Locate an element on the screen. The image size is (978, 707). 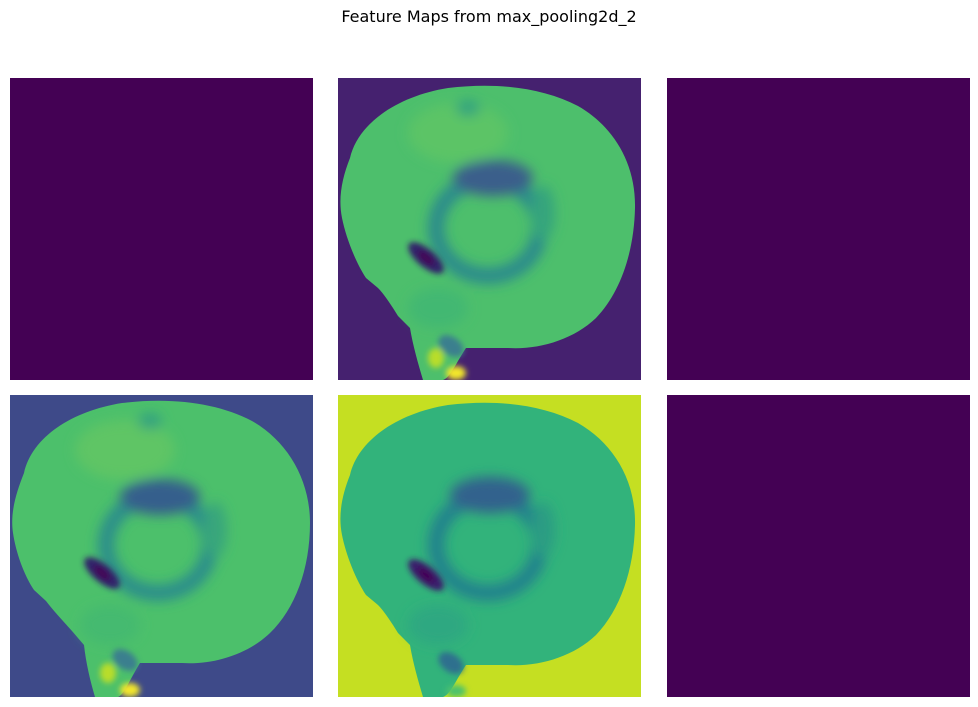
feature-map-3-background is located at coordinates (818, 229).